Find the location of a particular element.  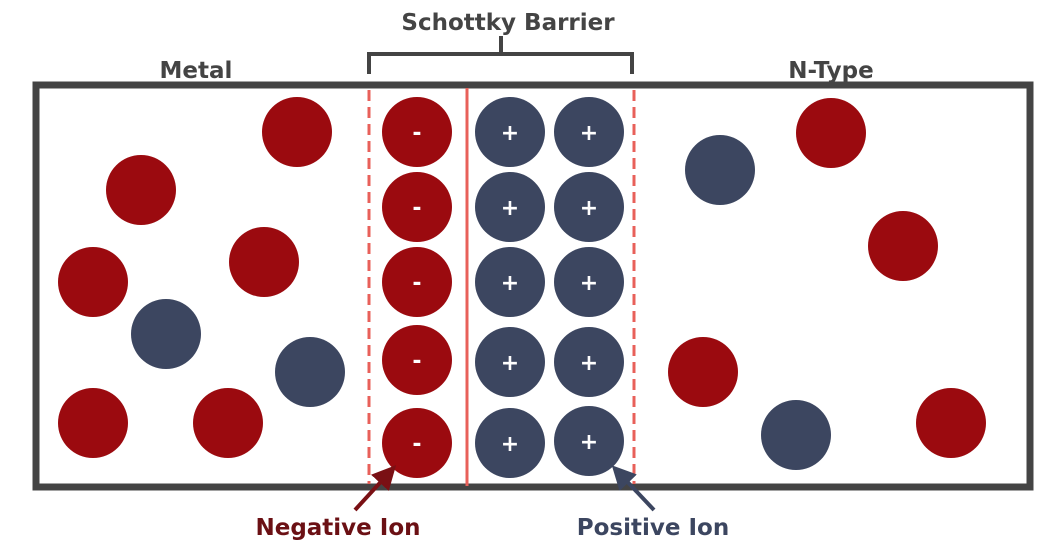

positive-ion-columns: + + + + + + + + + + is located at coordinates (549, 287).